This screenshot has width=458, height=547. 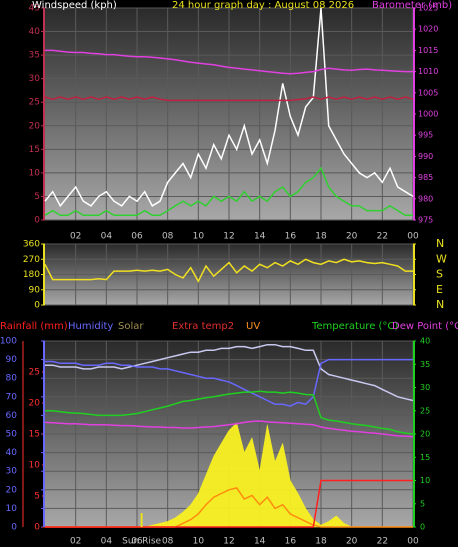 I want to click on y2-tick-label: 990, so click(x=425, y=156).